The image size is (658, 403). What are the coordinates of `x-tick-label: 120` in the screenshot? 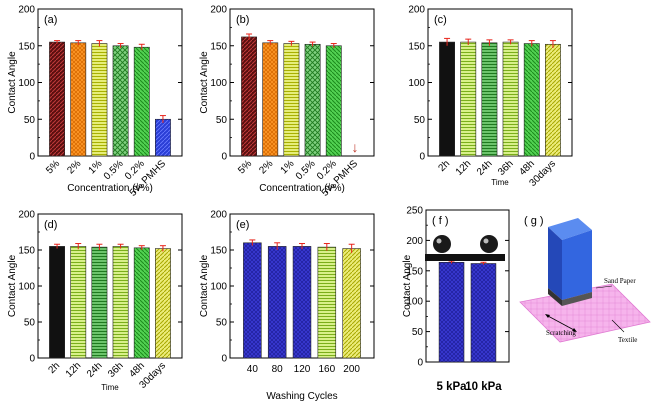 It's located at (302, 369).